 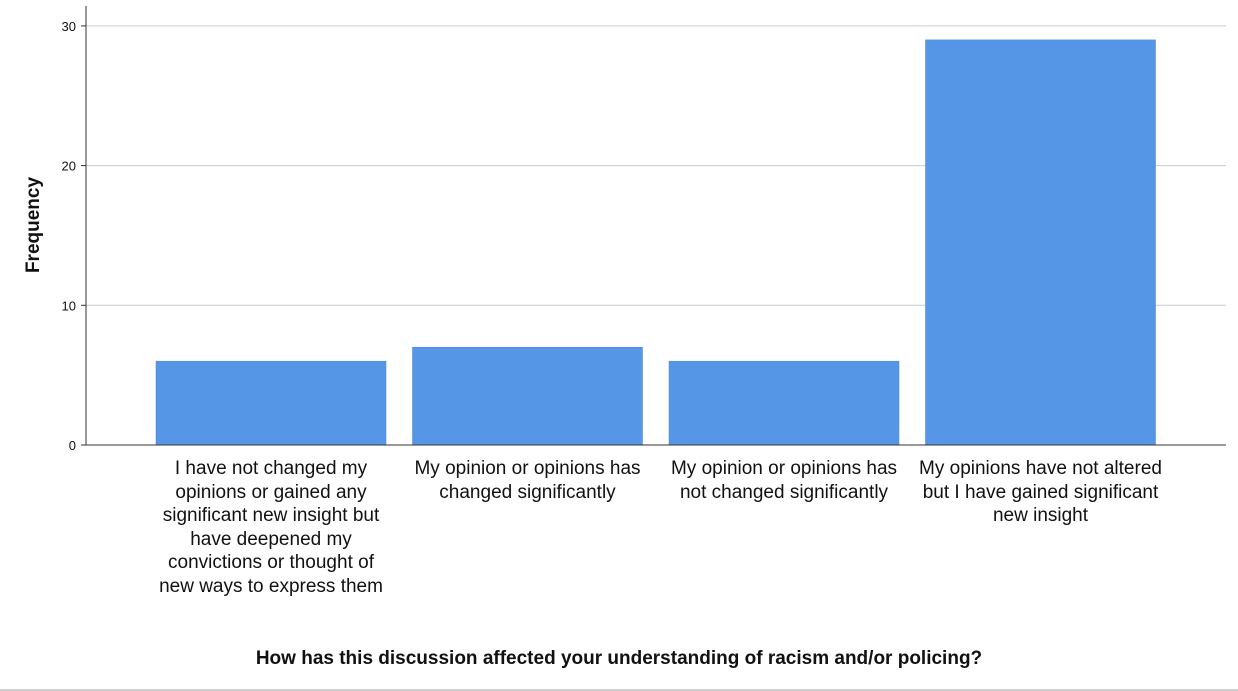 What do you see at coordinates (33, 225) in the screenshot?
I see `y-axis-title: Frequency` at bounding box center [33, 225].